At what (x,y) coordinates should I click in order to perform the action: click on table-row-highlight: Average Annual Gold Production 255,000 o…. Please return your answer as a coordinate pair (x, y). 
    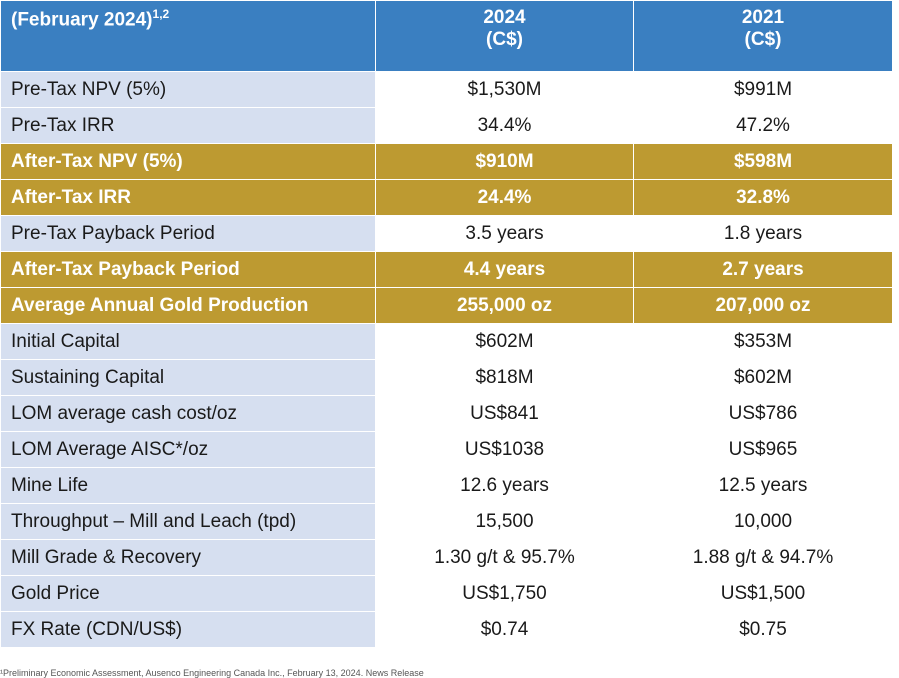
    Looking at the image, I should click on (446, 305).